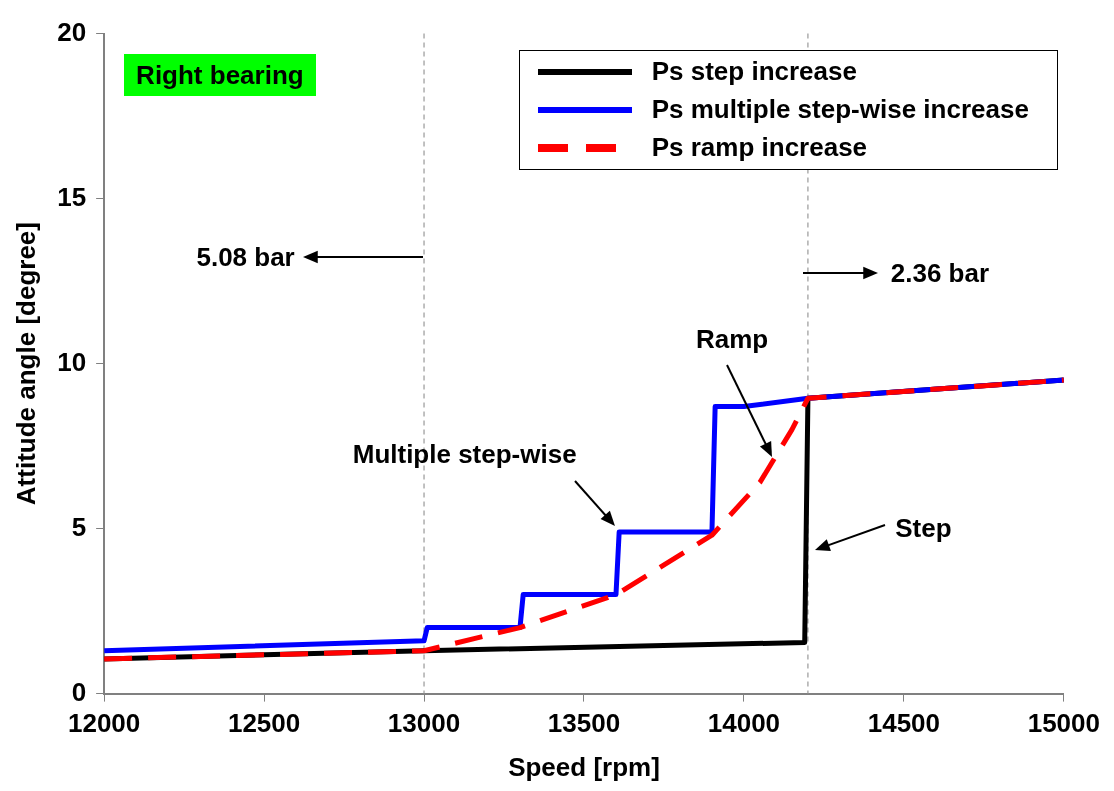 Image resolution: width=1114 pixels, height=791 pixels. Describe the element at coordinates (220, 74) in the screenshot. I see `annotation: Right bearing` at that location.